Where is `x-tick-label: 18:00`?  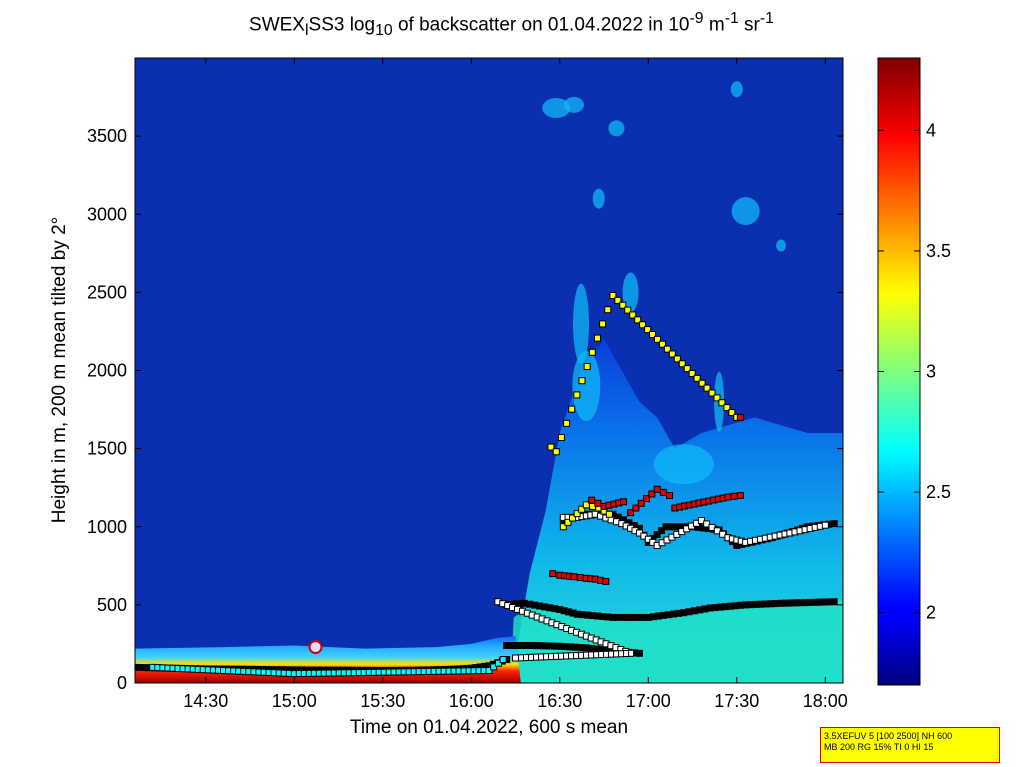 x-tick-label: 18:00 is located at coordinates (825, 701).